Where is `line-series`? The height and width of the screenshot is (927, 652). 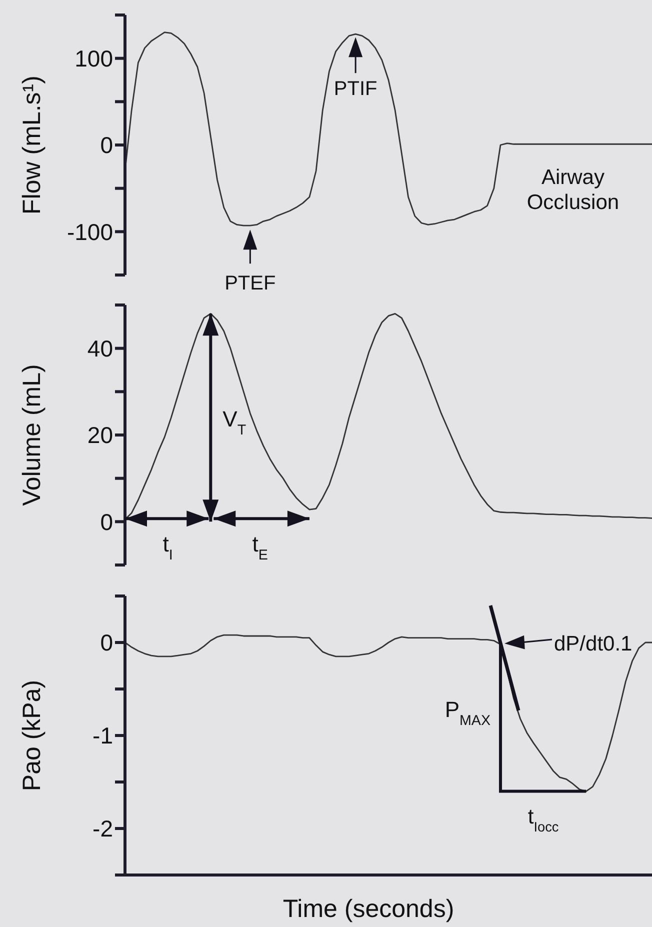
line-series is located at coordinates (388, 713).